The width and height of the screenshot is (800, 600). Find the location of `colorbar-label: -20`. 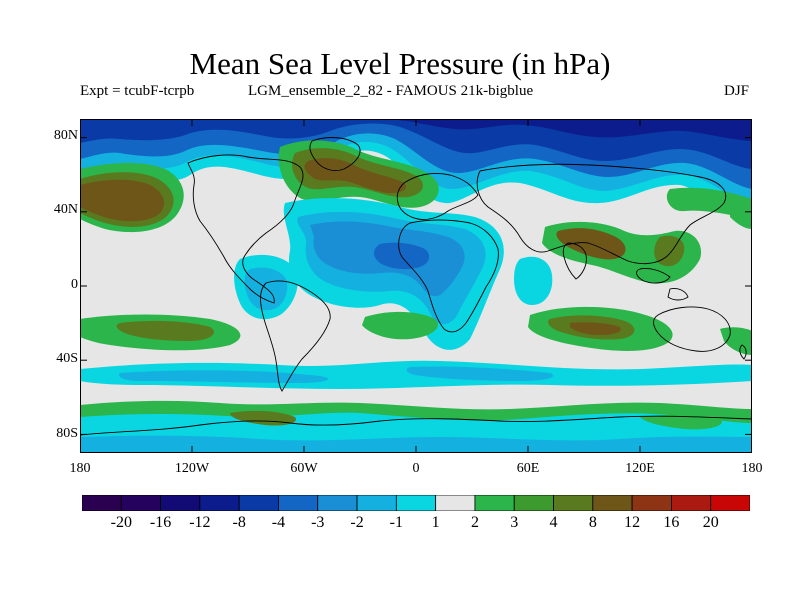

colorbar-label: -20 is located at coordinates (121, 522).